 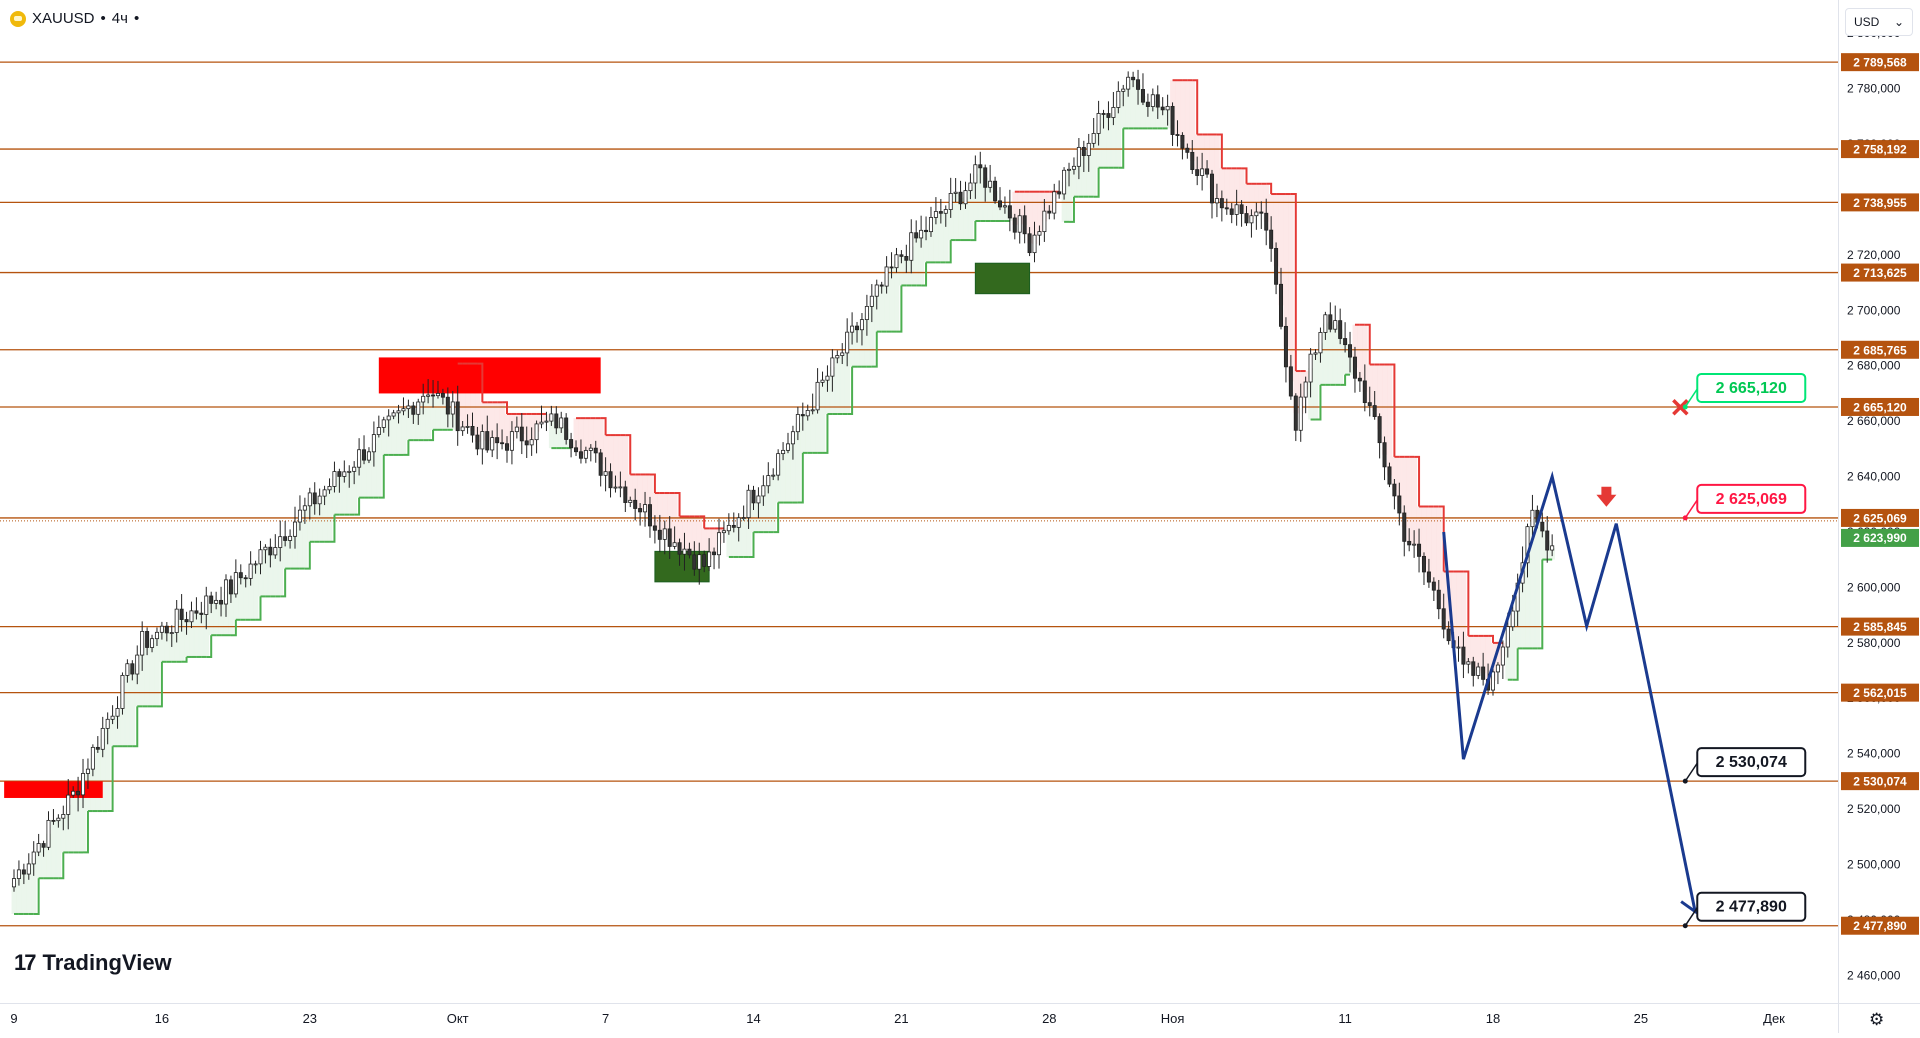 I want to click on level-price-tag: 2 665,120, so click(x=1880, y=406).